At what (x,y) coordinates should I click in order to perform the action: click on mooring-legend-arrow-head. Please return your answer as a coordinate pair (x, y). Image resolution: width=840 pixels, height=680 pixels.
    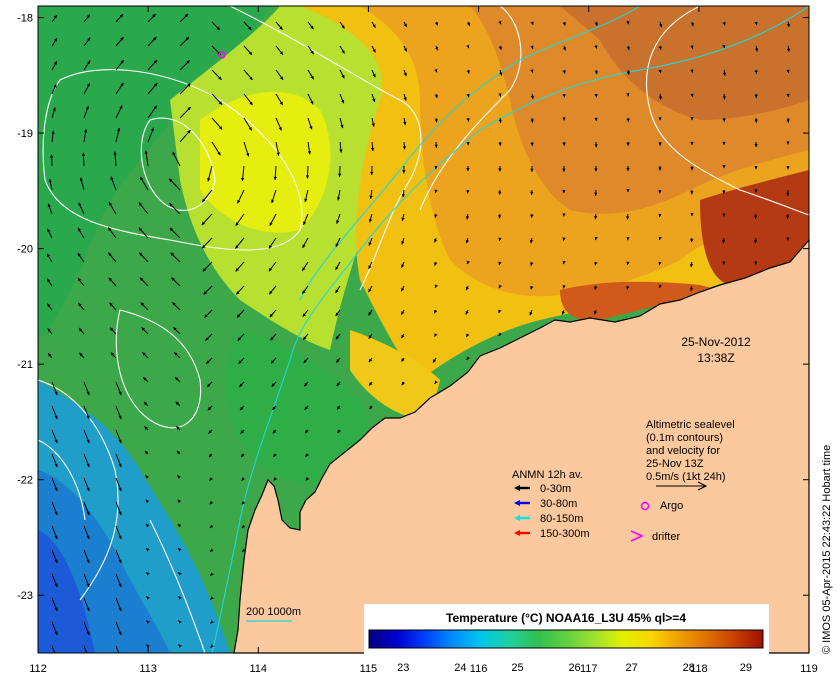
    Looking at the image, I should click on (517, 488).